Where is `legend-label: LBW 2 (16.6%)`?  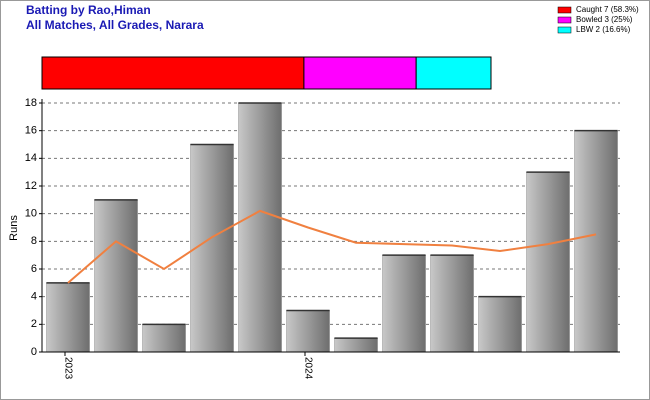
legend-label: LBW 2 (16.6%) is located at coordinates (603, 29).